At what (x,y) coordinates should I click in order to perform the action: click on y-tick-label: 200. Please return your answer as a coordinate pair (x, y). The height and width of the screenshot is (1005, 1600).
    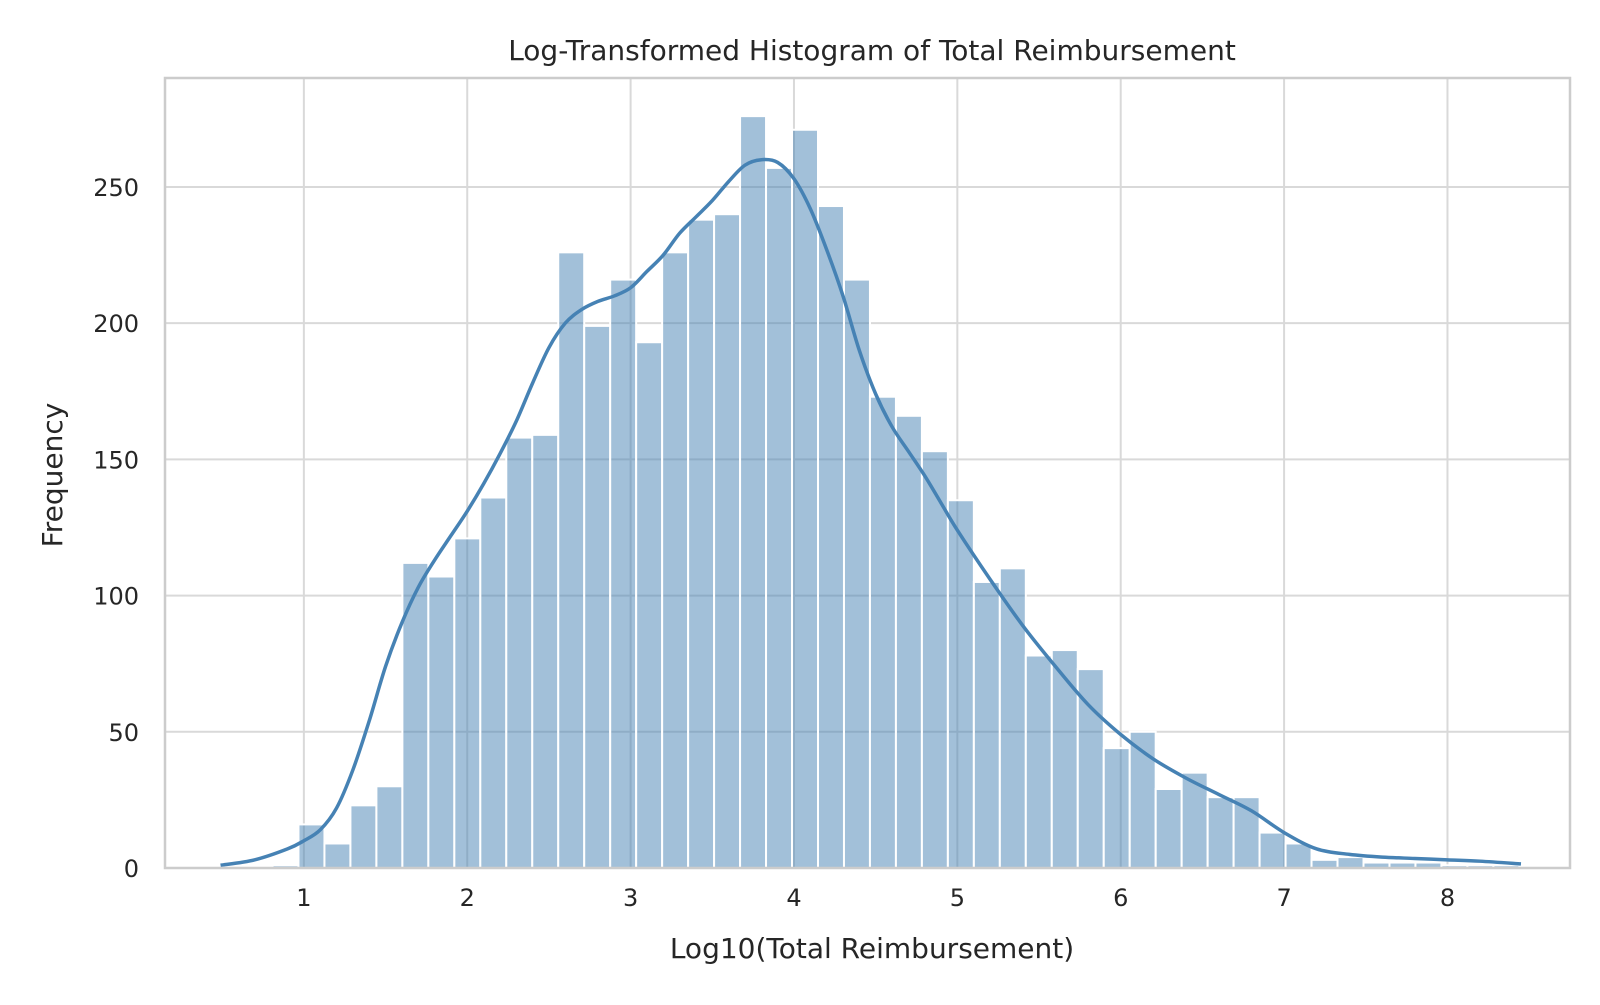
    Looking at the image, I should click on (116, 324).